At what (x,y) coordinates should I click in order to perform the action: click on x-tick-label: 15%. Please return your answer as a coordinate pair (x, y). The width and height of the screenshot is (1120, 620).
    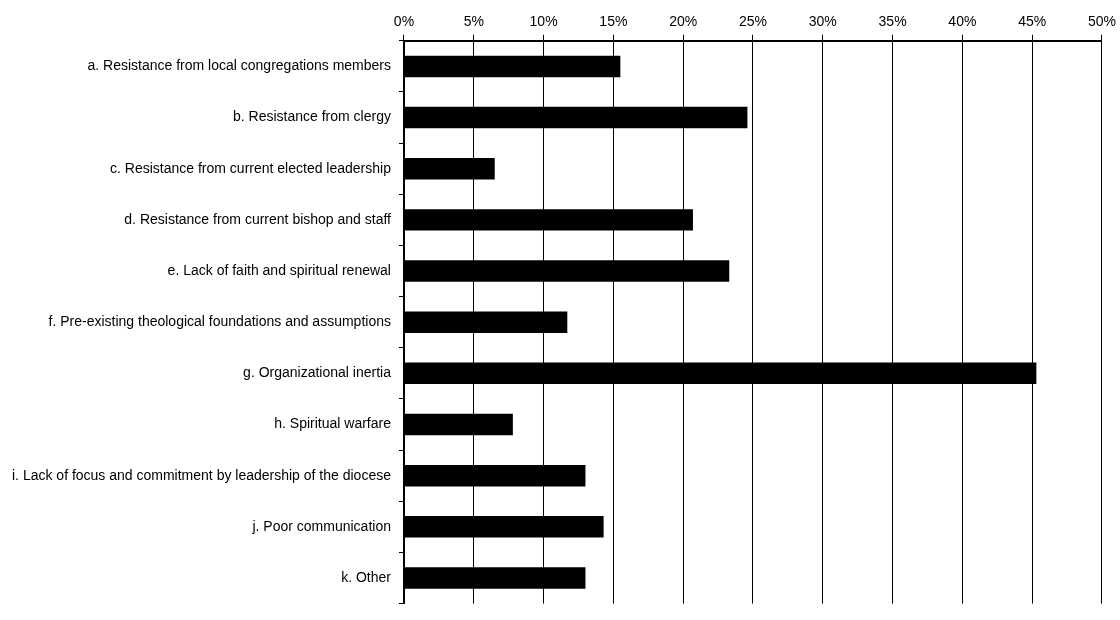
    Looking at the image, I should click on (613, 21).